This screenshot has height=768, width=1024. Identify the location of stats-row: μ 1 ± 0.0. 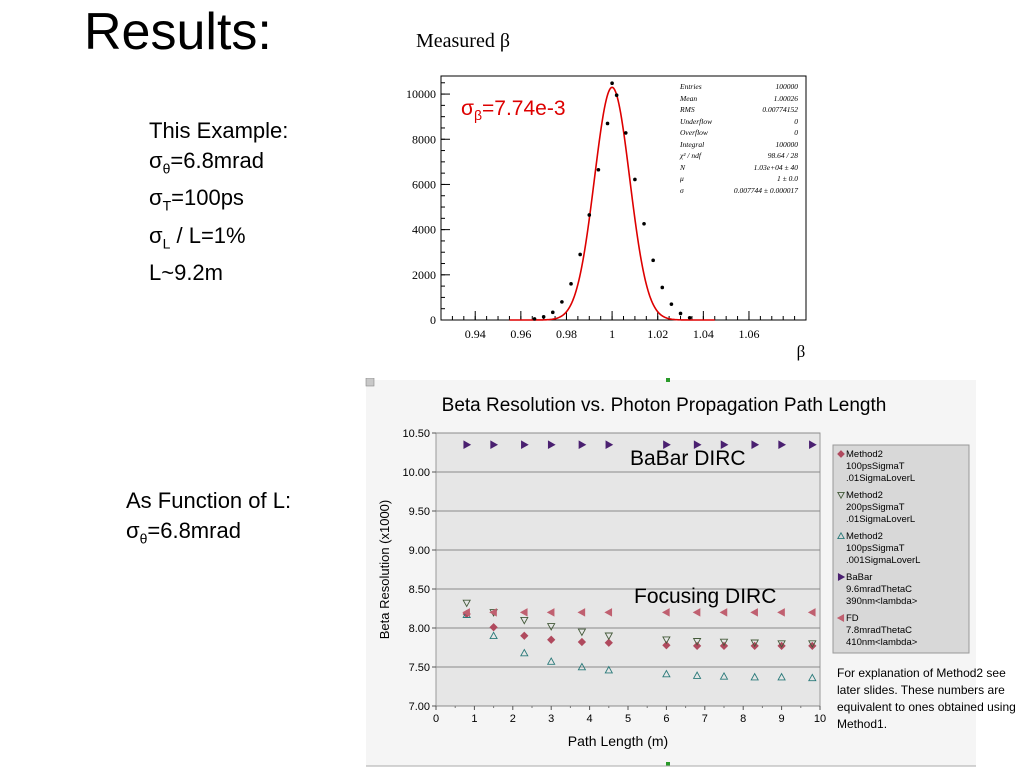
(739, 179).